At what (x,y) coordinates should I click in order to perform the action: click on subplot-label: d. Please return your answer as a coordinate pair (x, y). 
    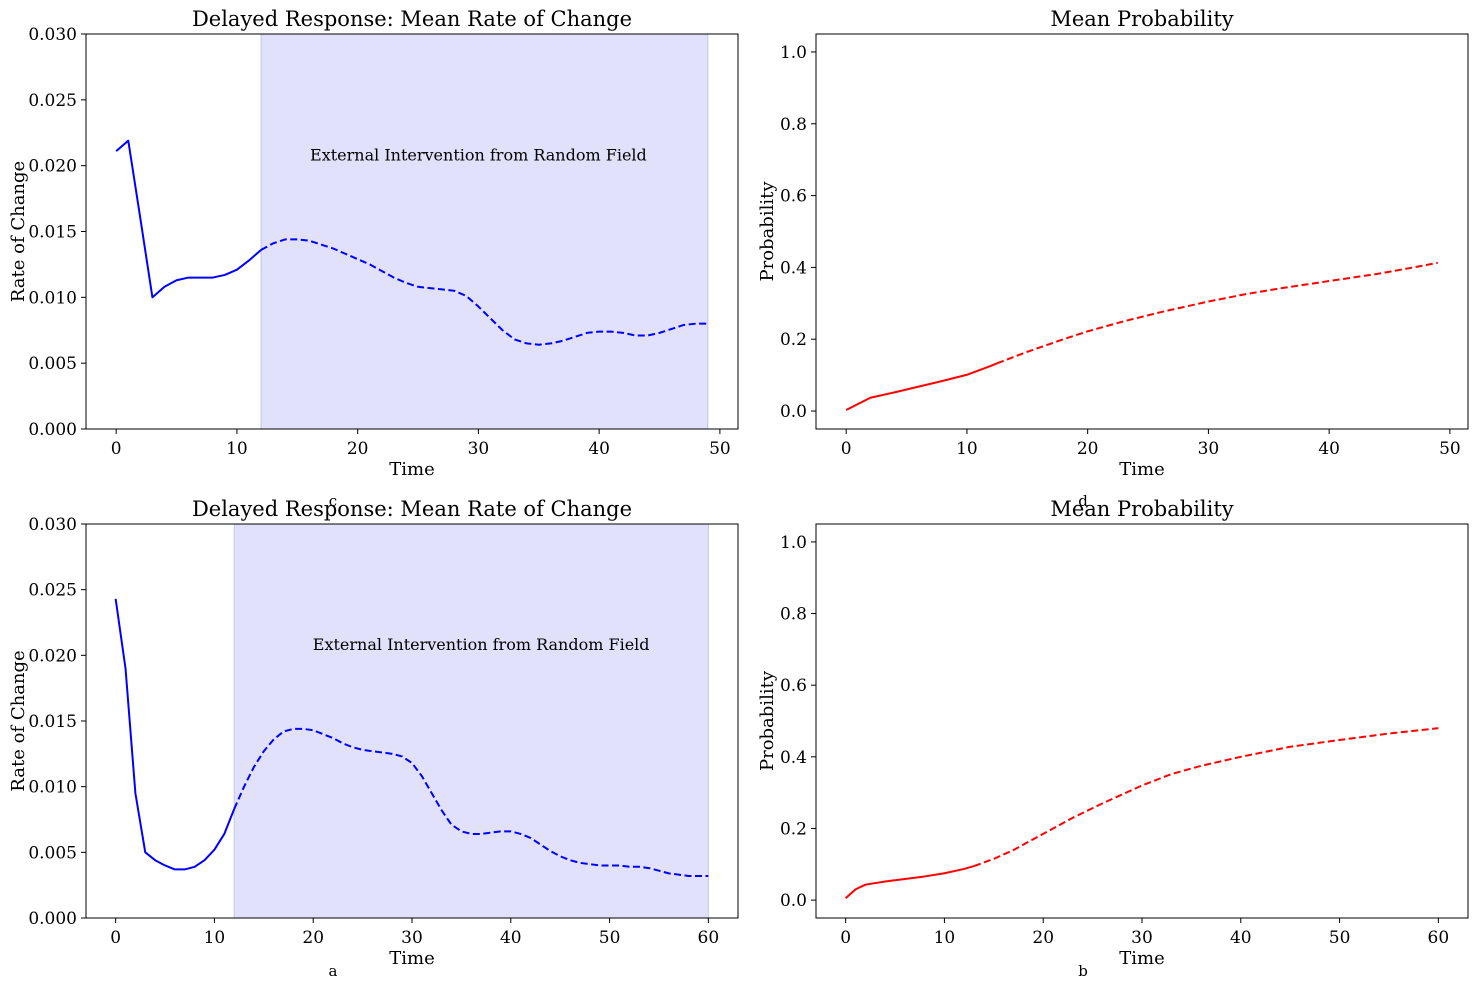
    Looking at the image, I should click on (1083, 501).